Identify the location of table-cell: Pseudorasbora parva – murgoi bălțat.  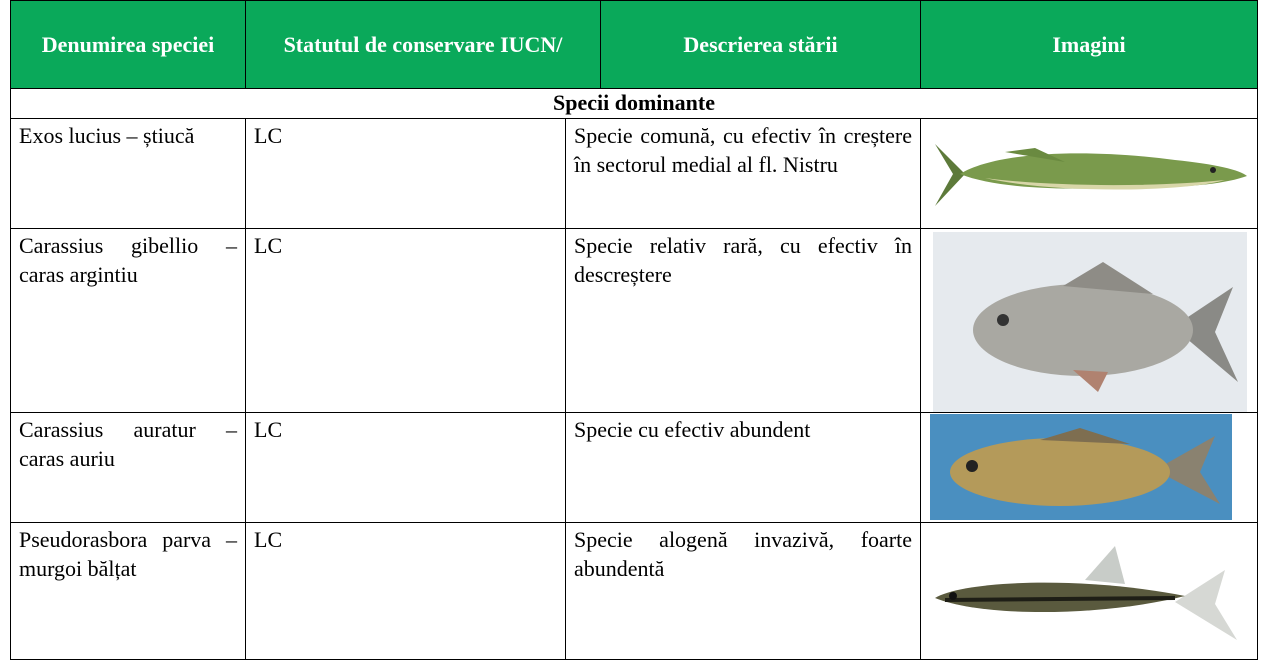
(128, 591).